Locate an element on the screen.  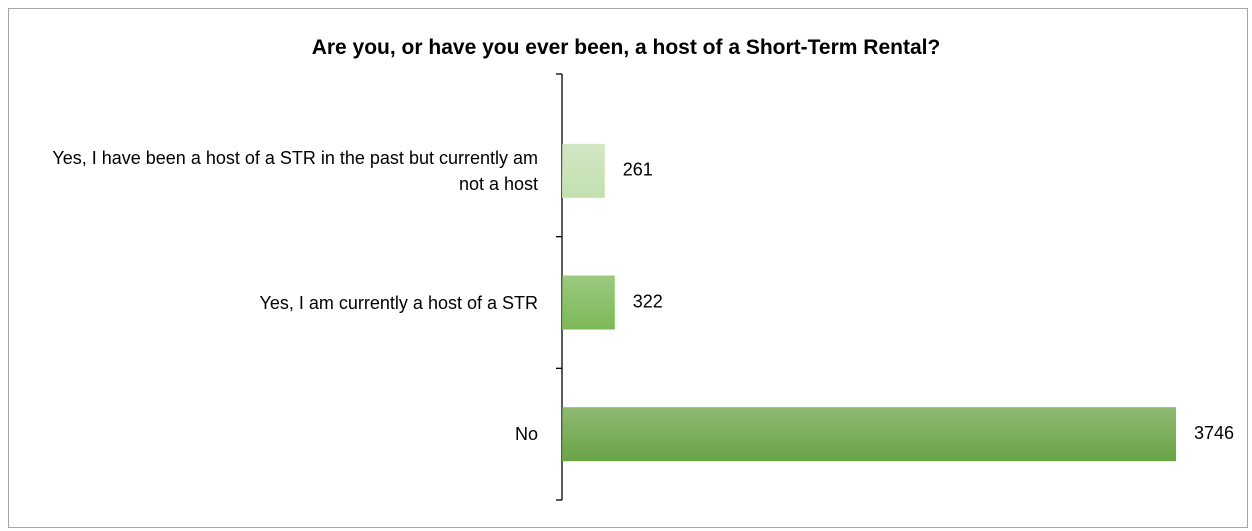
value-label: 322 is located at coordinates (648, 301).